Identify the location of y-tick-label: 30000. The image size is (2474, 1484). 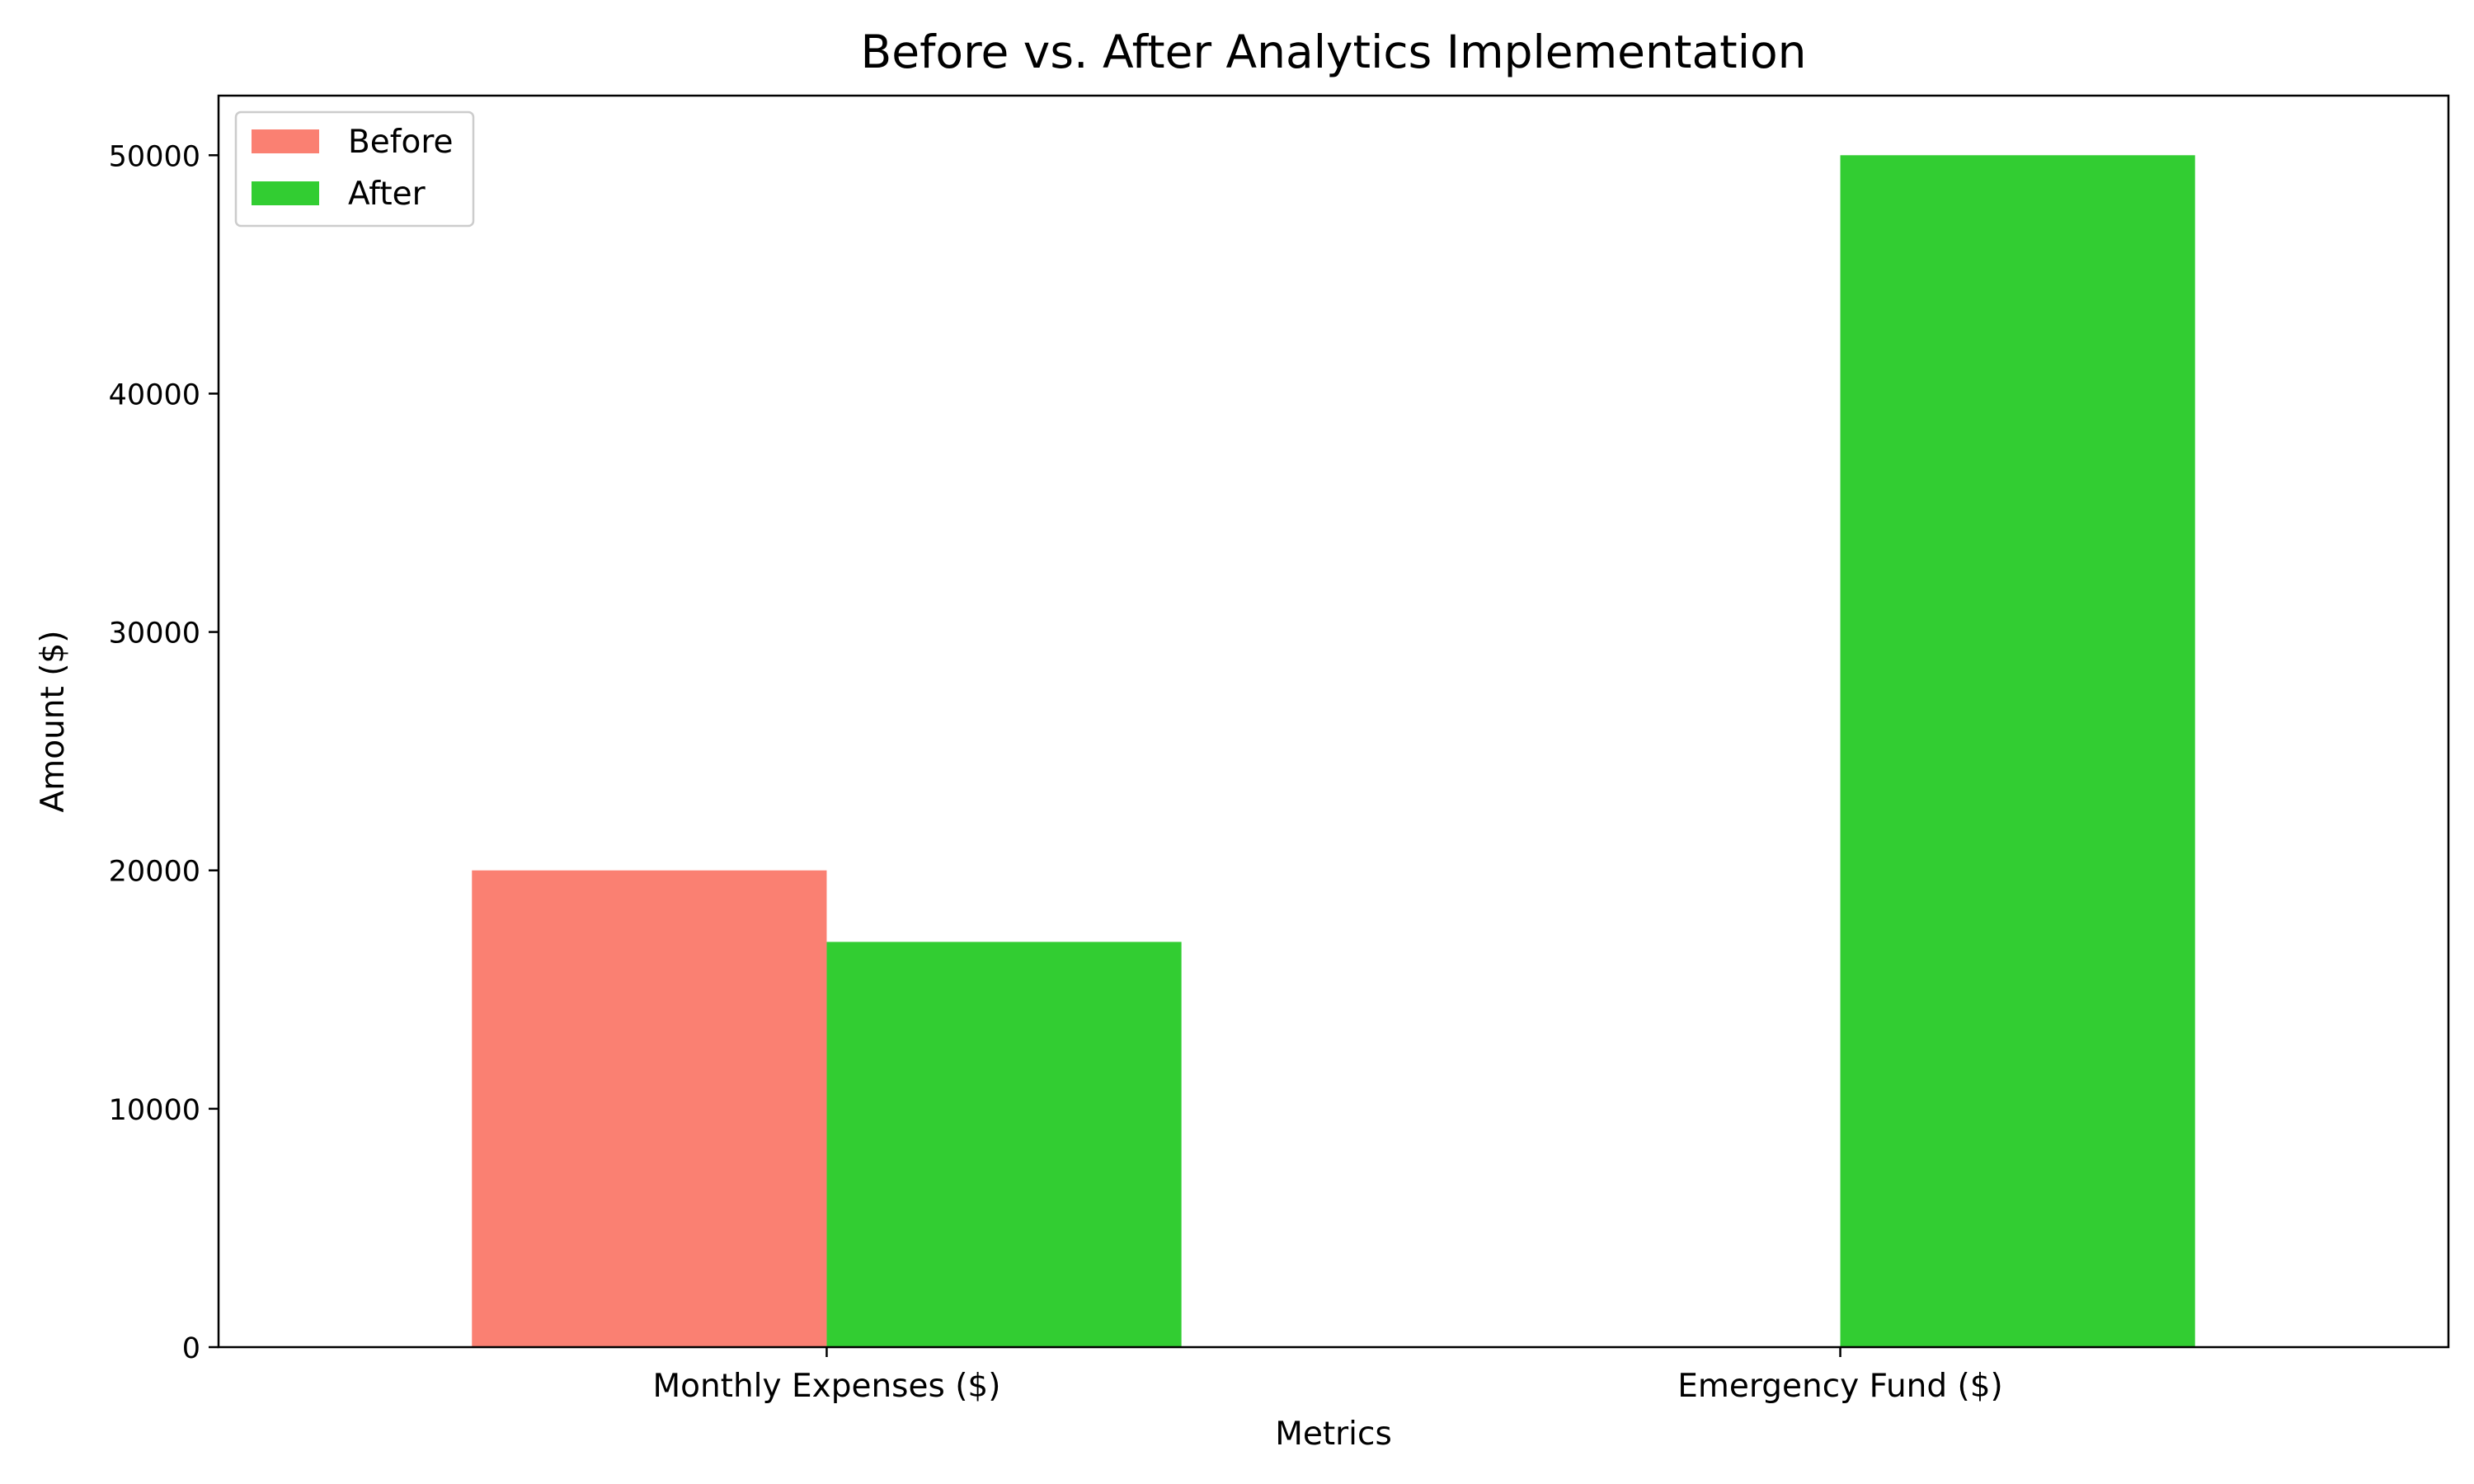
(154, 634).